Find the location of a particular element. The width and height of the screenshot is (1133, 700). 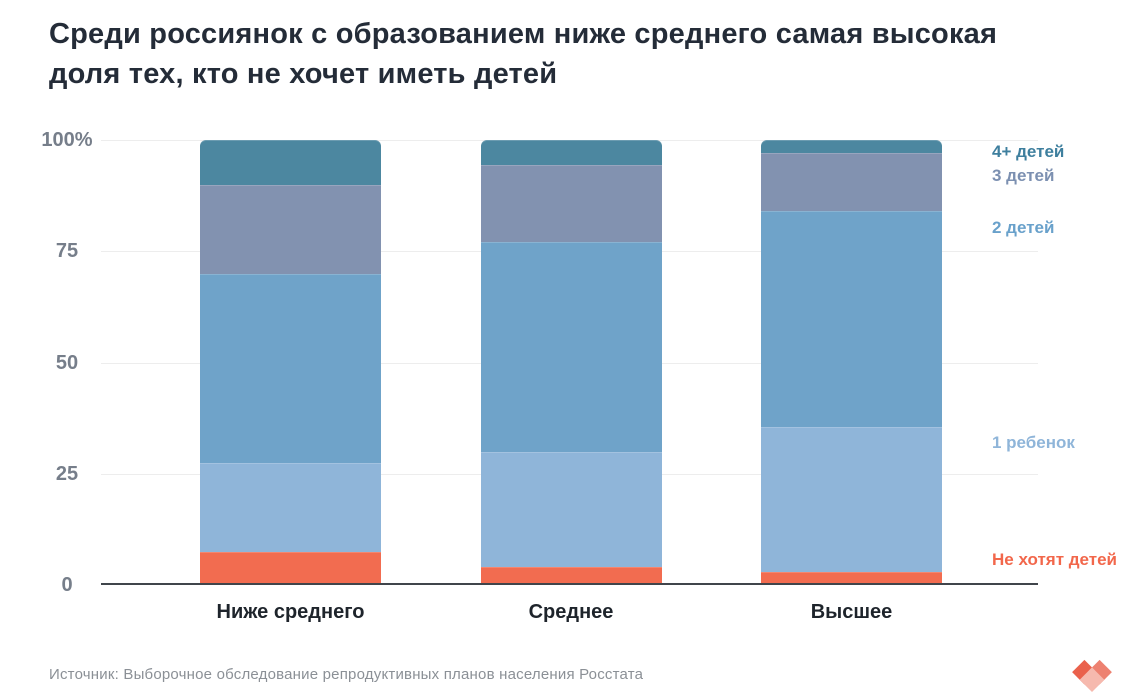

legend-label: 1 ребенок is located at coordinates (1033, 442).